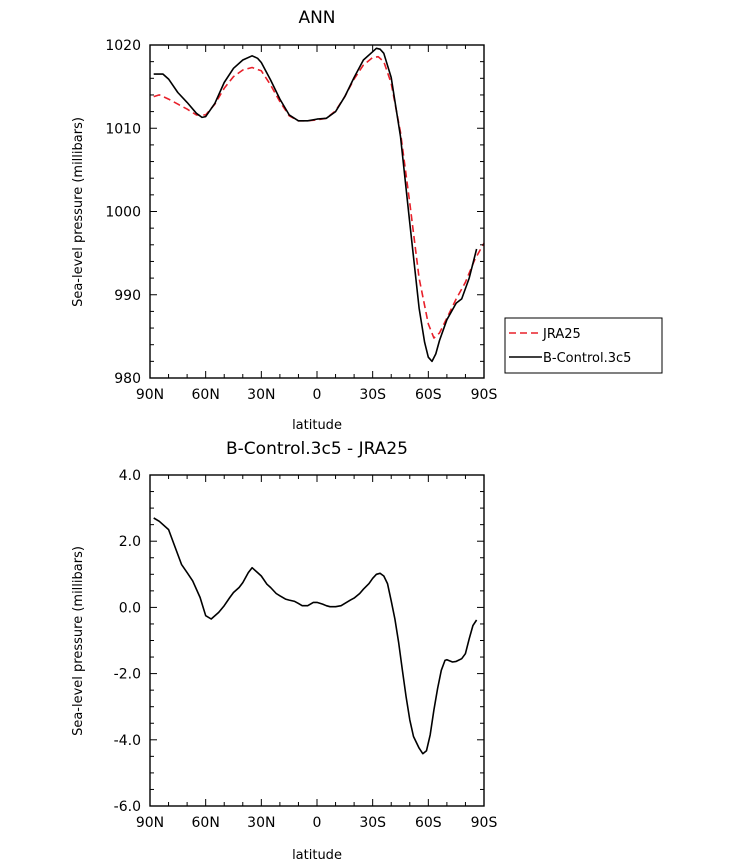  Describe the element at coordinates (130, 608) in the screenshot. I see `y-tick-label: 0.0` at that location.